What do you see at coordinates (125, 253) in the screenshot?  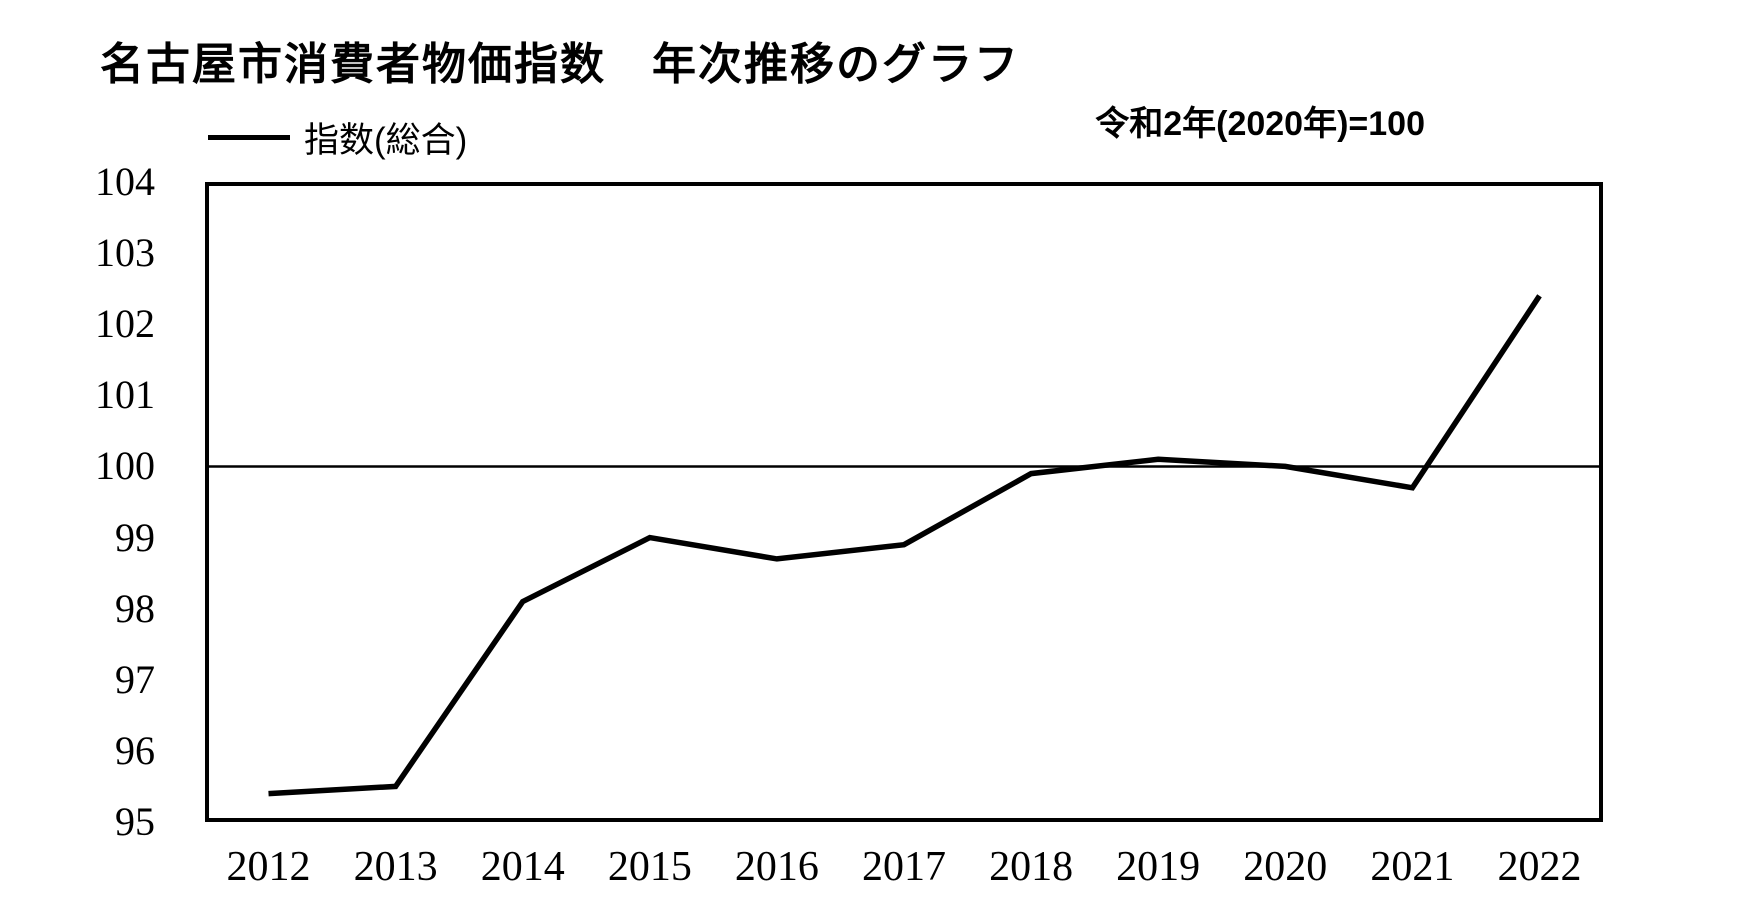 I see `y-tick-label: 103` at bounding box center [125, 253].